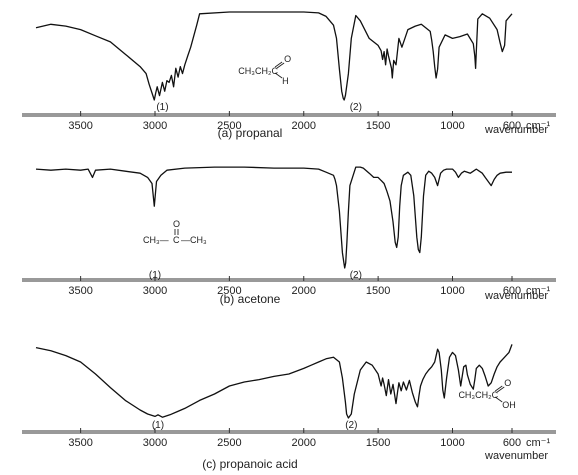  I want to click on formula-text: C, so click(176, 240).